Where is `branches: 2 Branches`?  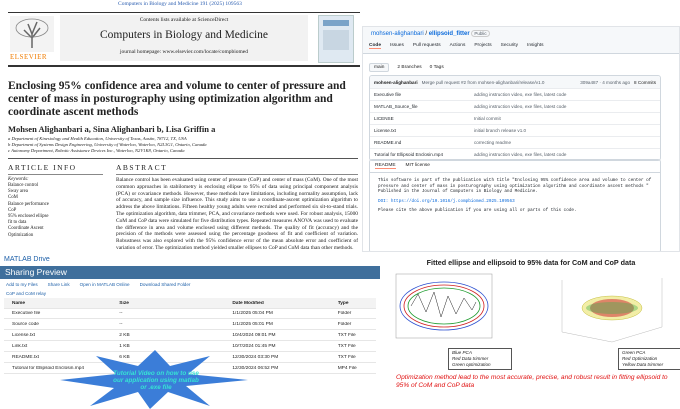 branches: 2 Branches is located at coordinates (409, 67).